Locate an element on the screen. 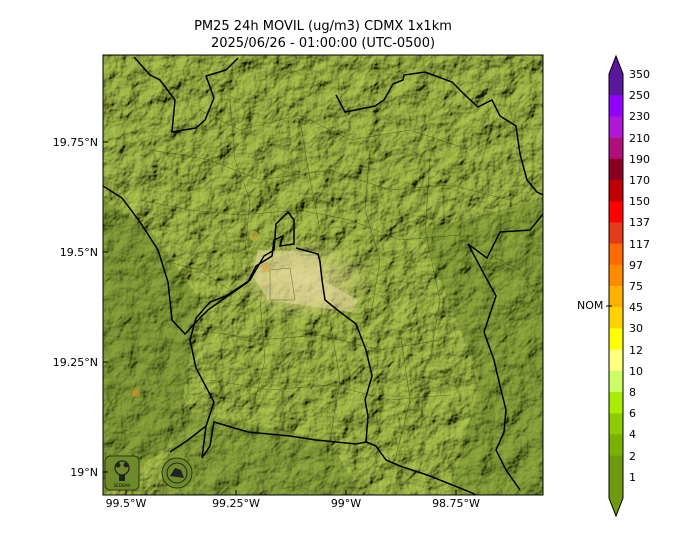 Image resolution: width=700 pixels, height=550 pixels. sedema-logo: SEDEMA is located at coordinates (122, 473).